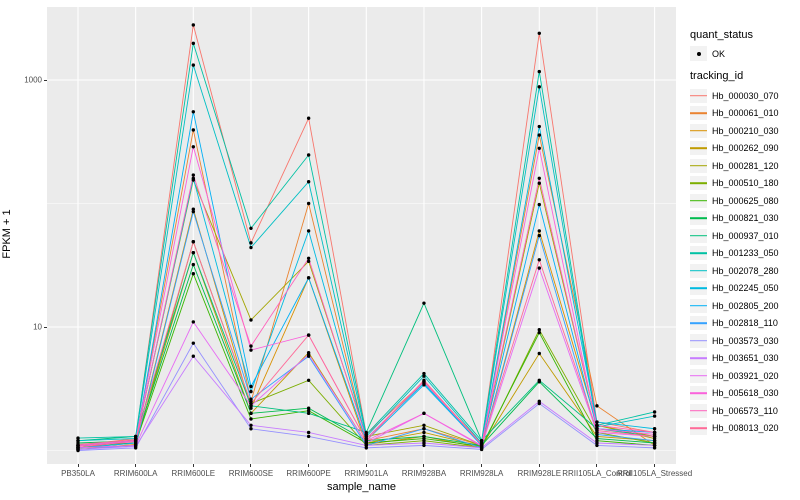  I want to click on x-tick-label-RRIM600PE: RRIM600PE, so click(308, 473).